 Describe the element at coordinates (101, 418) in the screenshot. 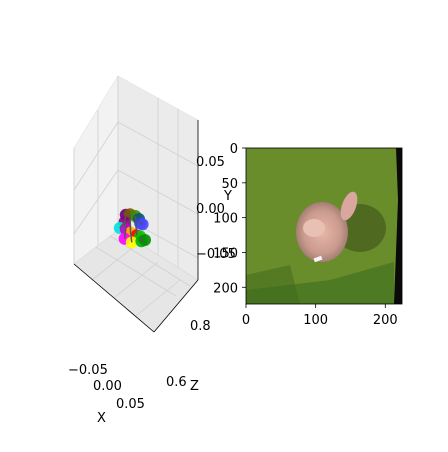

I see `axis-label-x: X` at that location.